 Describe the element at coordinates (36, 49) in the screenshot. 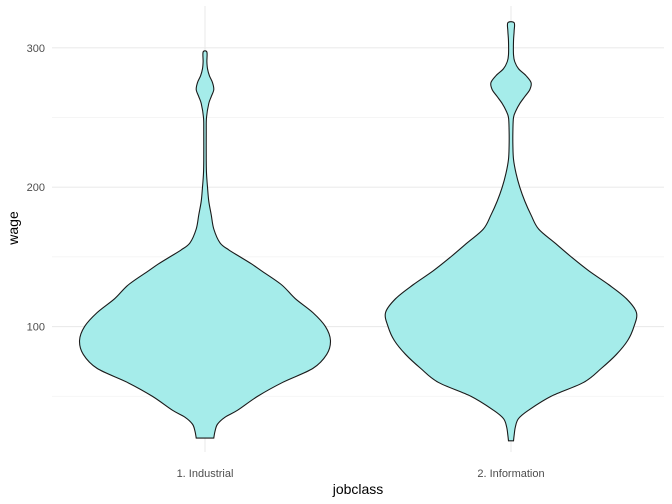

I see `y-tick-label: 300` at that location.